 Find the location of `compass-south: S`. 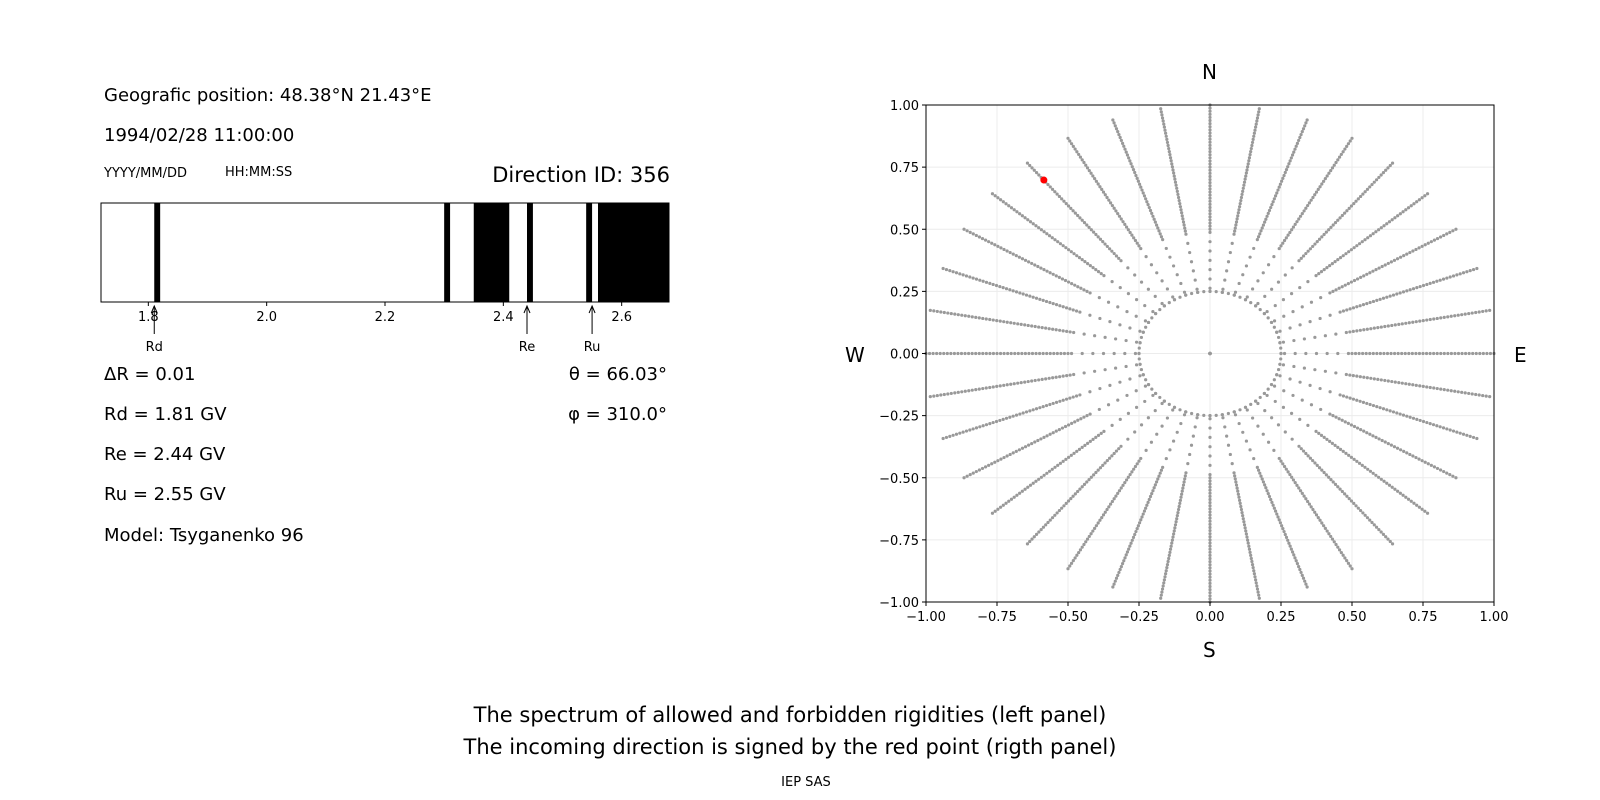

compass-south: S is located at coordinates (1209, 650).